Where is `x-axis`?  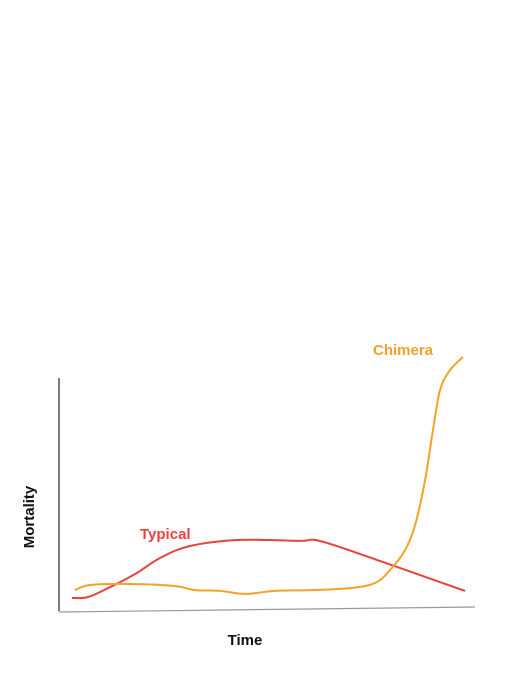
x-axis is located at coordinates (267, 609).